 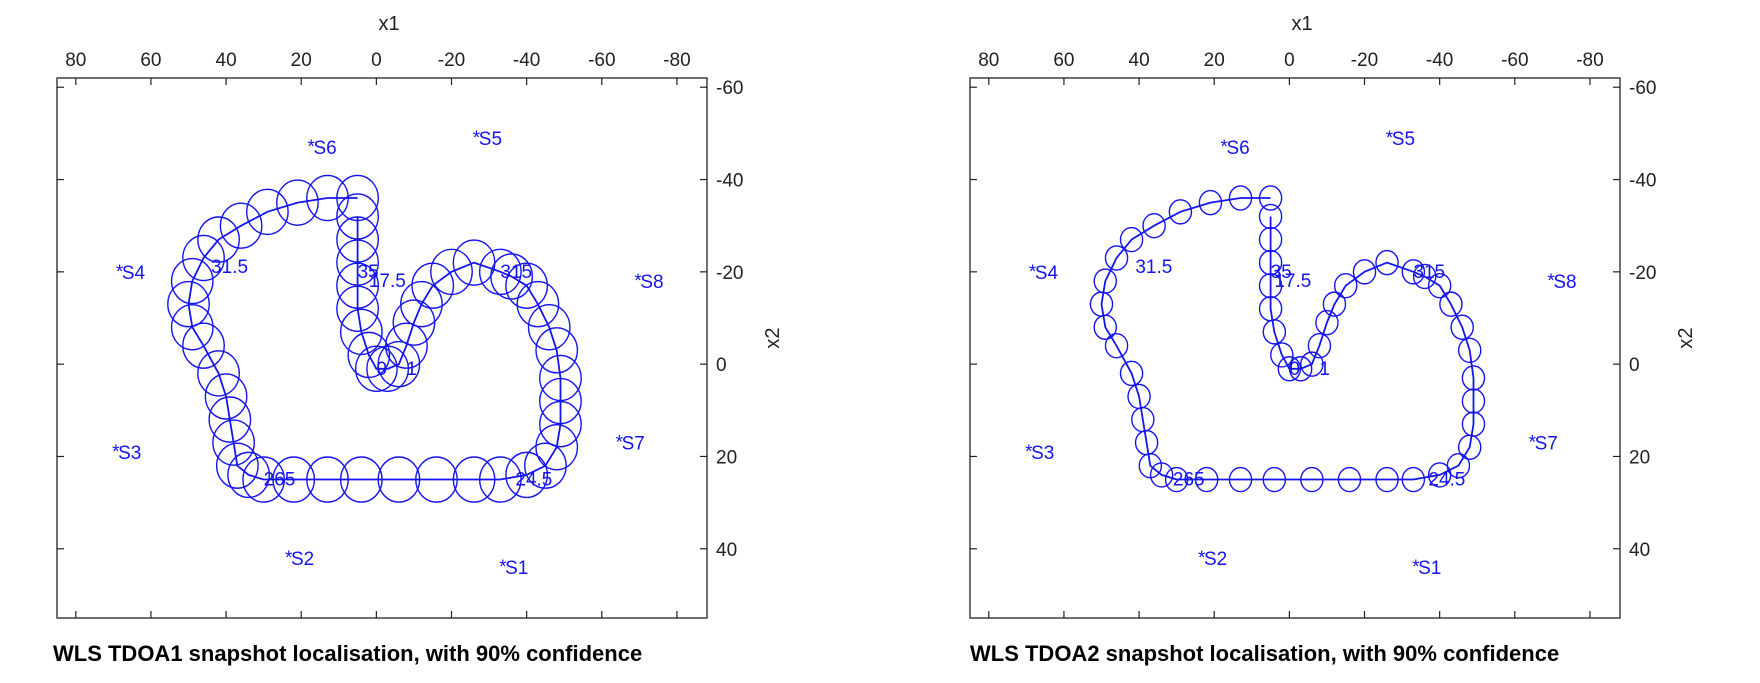 I want to click on sensor-label: S6, so click(x=324, y=148).